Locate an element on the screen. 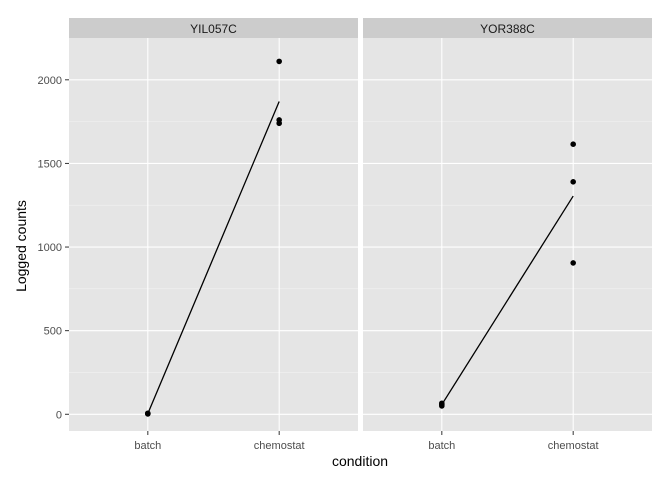 The image size is (672, 480). x-axis: batch chemostat batch chemostat is located at coordinates (366, 441).